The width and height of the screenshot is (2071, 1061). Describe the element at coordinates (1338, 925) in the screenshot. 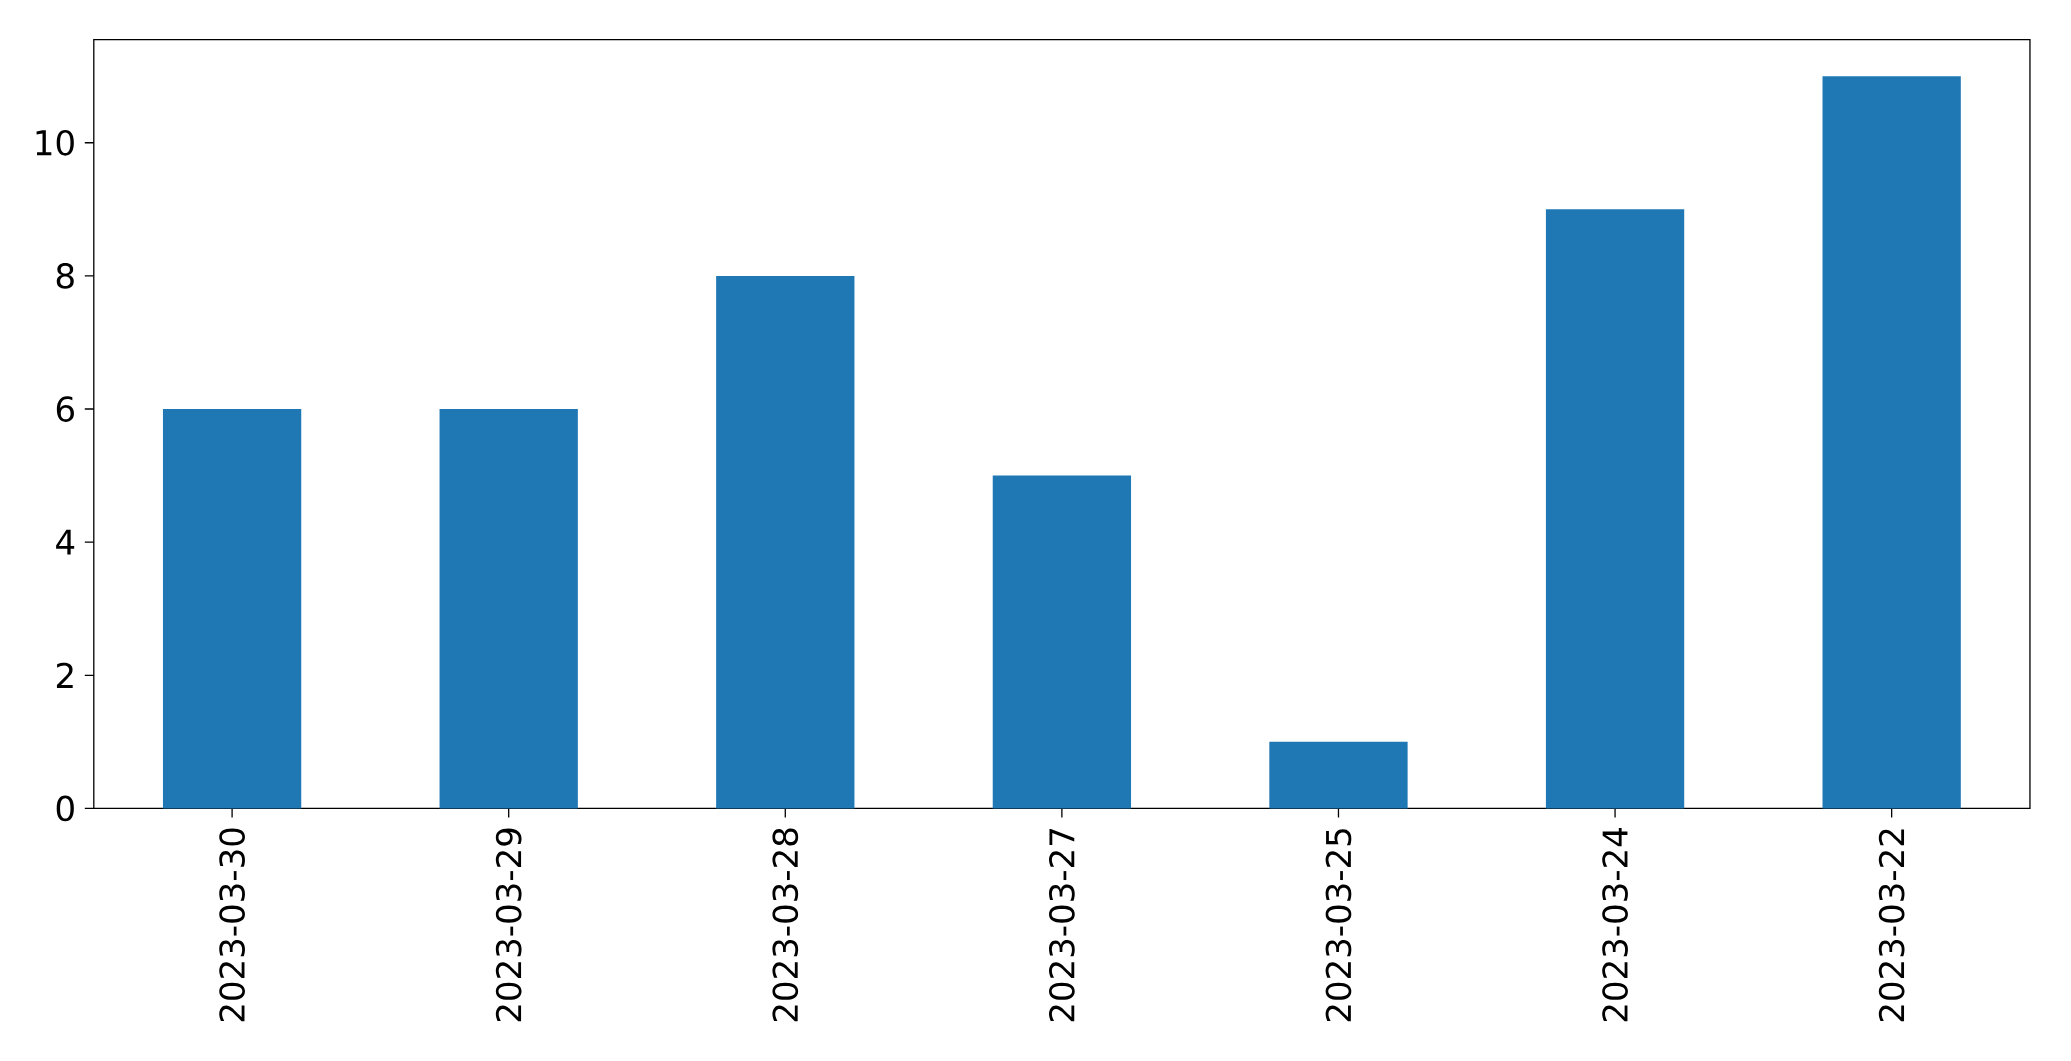

I see `x-tick-label: 2023-03-25` at that location.